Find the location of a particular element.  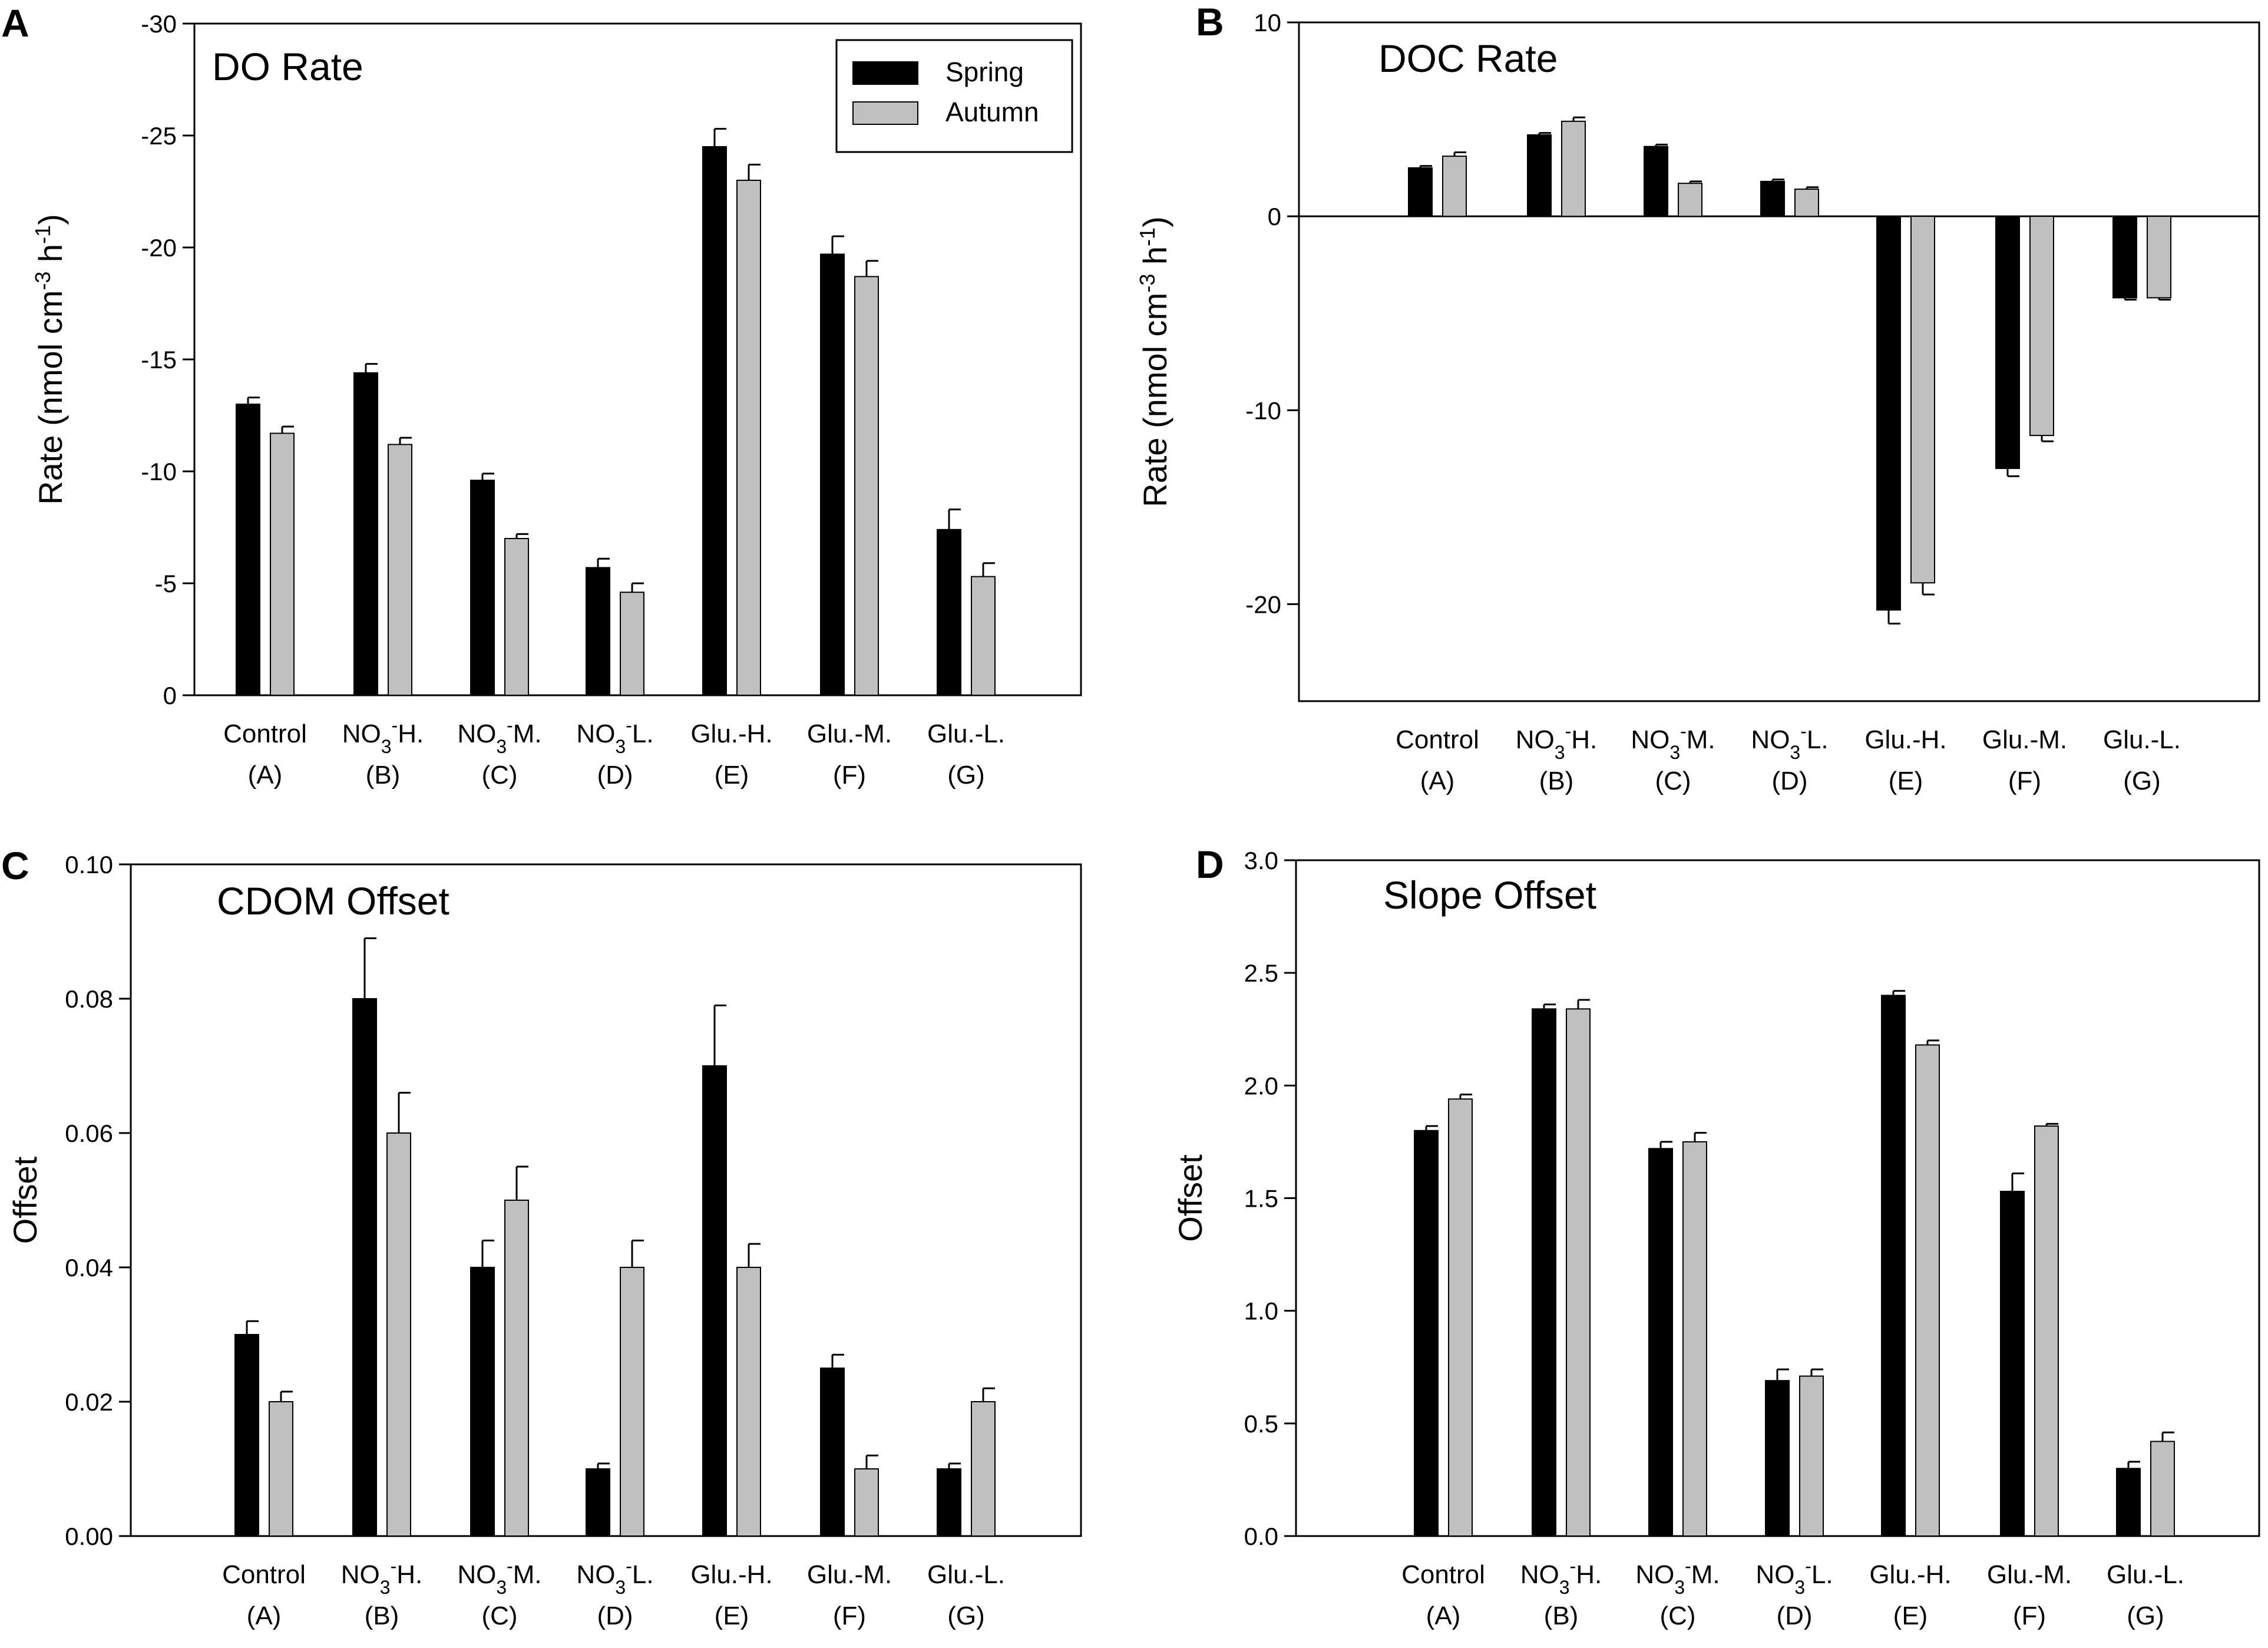

y-tick-label: 0.04 is located at coordinates (89, 1268).